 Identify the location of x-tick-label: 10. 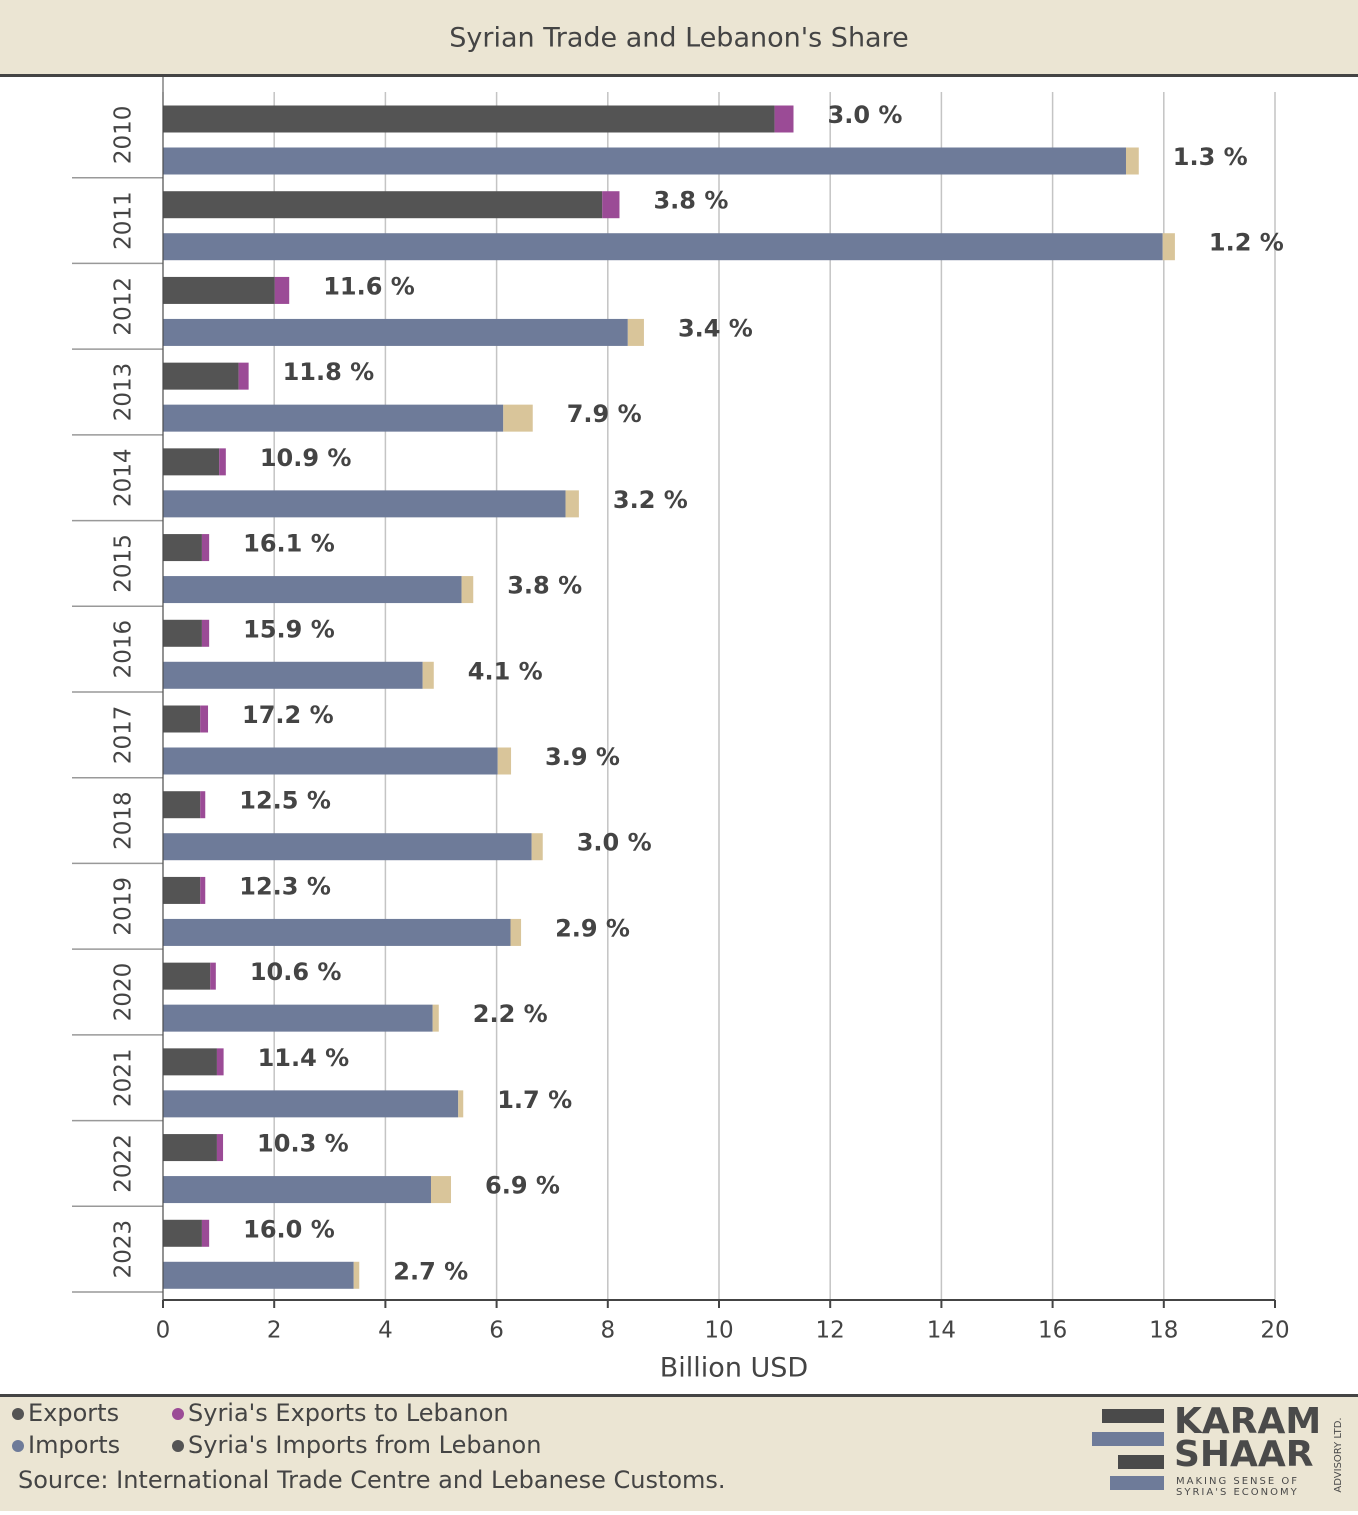
(718, 1331).